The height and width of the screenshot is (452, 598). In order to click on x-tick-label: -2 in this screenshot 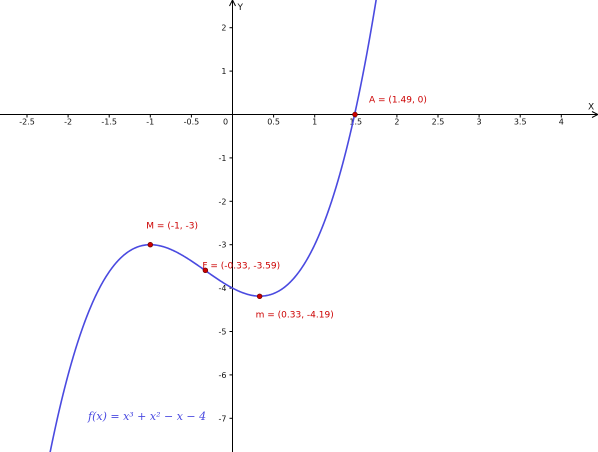, I will do `click(68, 122)`.